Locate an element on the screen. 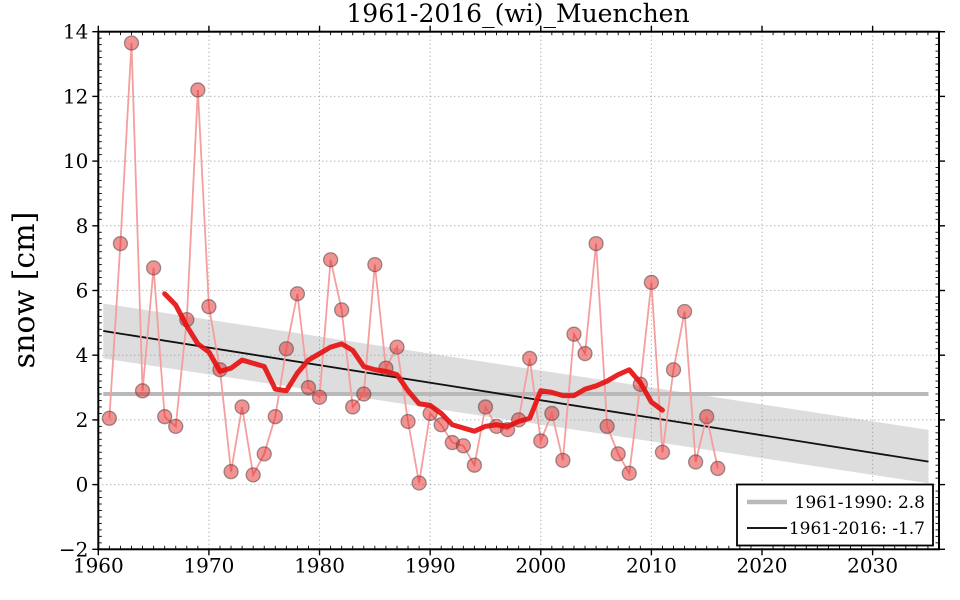 The height and width of the screenshot is (600, 960). x-tick-label: 2030 is located at coordinates (872, 565).